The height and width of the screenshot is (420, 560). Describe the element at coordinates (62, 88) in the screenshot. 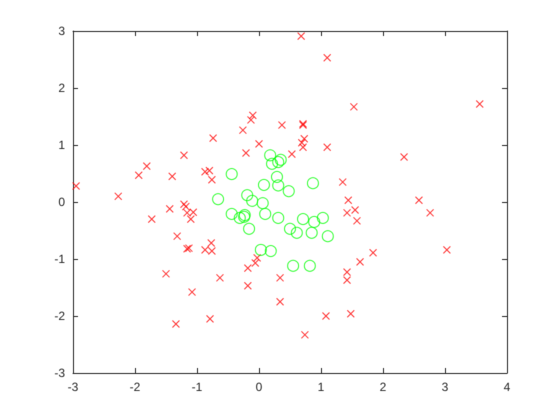

I see `y-tick-label: 2` at that location.